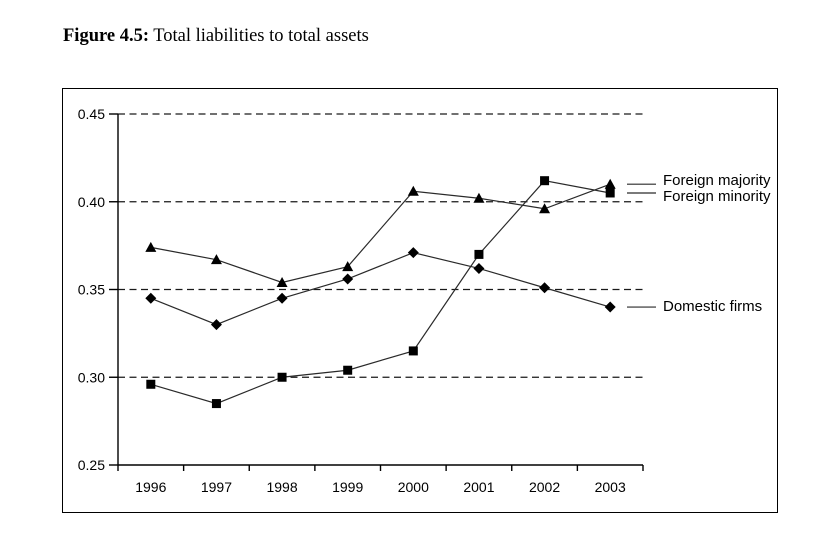  What do you see at coordinates (544, 487) in the screenshot?
I see `svg-text: 2002` at bounding box center [544, 487].